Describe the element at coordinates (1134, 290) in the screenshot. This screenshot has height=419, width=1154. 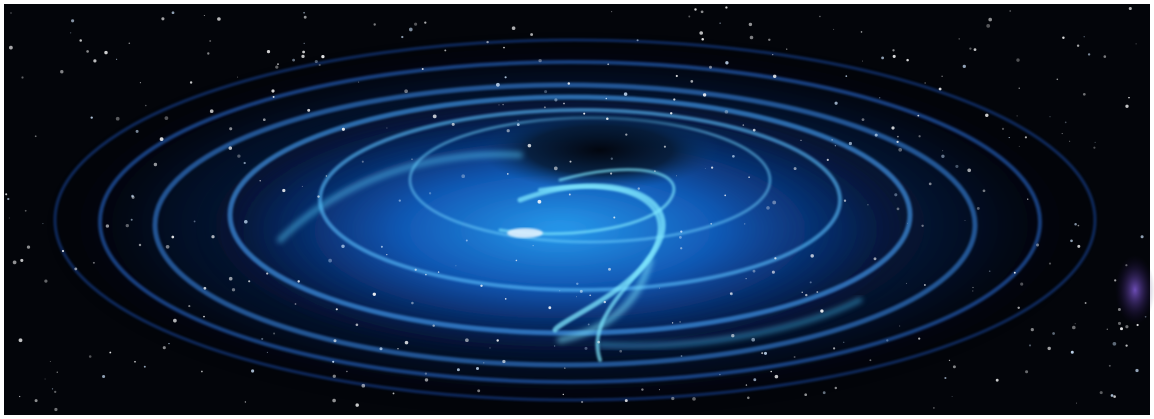
I see `nebula-spot` at that location.